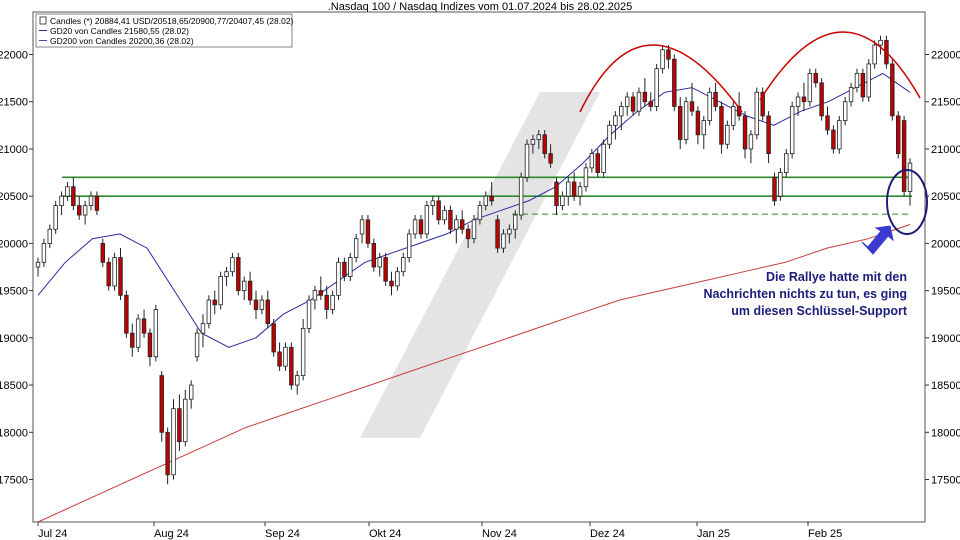 The width and height of the screenshot is (960, 540). I want to click on x-tick-label: Aug 24, so click(171, 534).